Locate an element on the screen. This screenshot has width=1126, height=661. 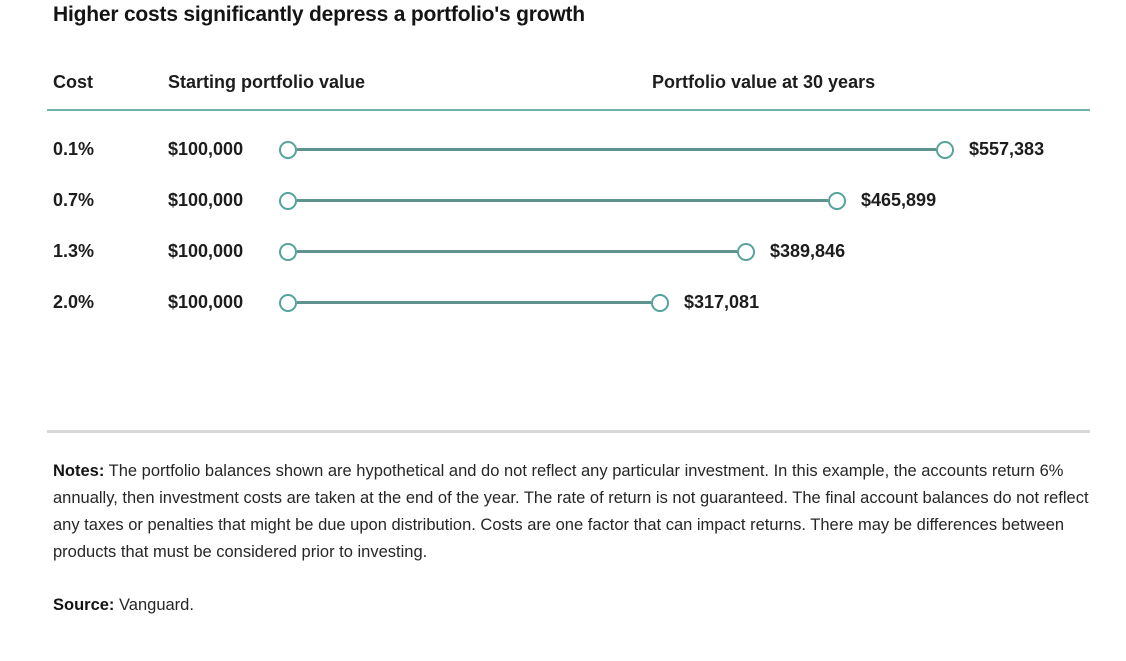
cost-label: 0.1% is located at coordinates (74, 149).